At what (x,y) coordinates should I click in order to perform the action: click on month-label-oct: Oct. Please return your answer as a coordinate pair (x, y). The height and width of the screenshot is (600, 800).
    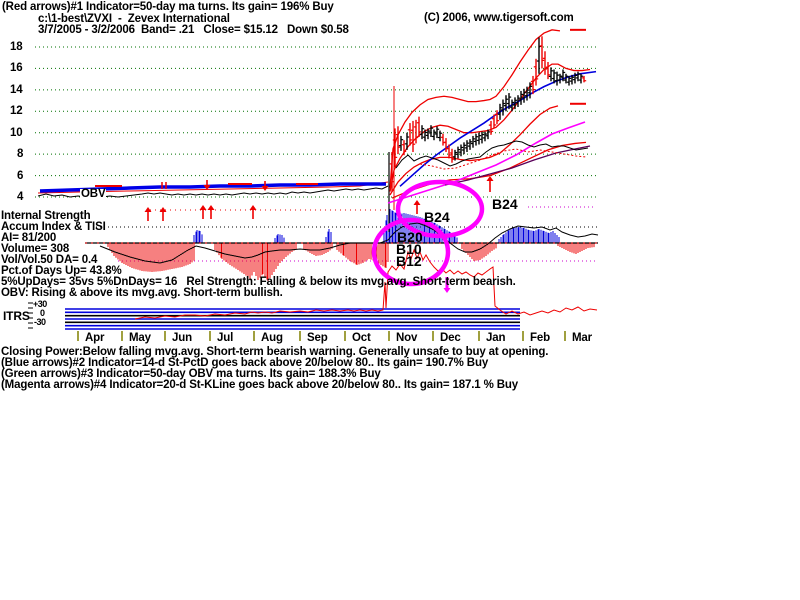
    Looking at the image, I should click on (361, 338).